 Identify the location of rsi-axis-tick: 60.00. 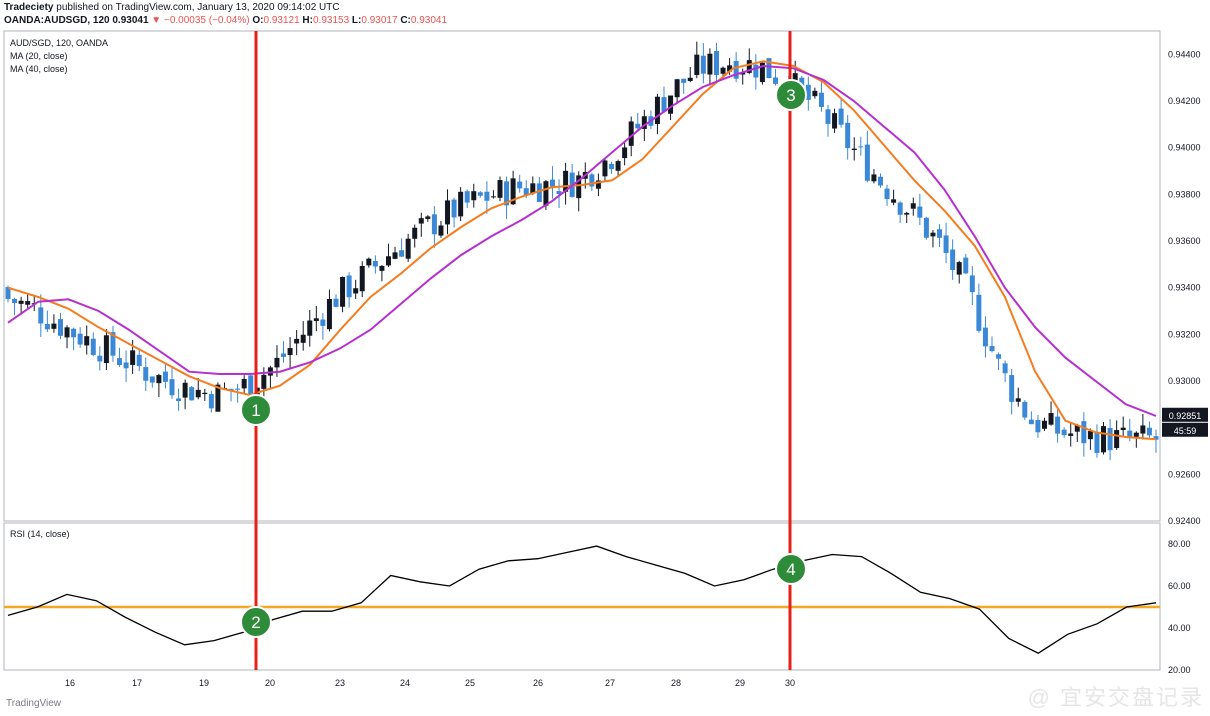
(1179, 586).